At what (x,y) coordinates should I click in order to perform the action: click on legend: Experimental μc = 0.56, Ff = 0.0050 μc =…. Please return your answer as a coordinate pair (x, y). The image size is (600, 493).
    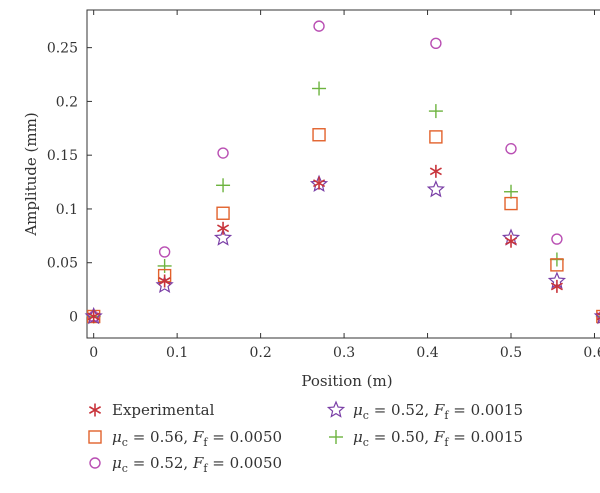
    Looking at the image, I should click on (305, 437).